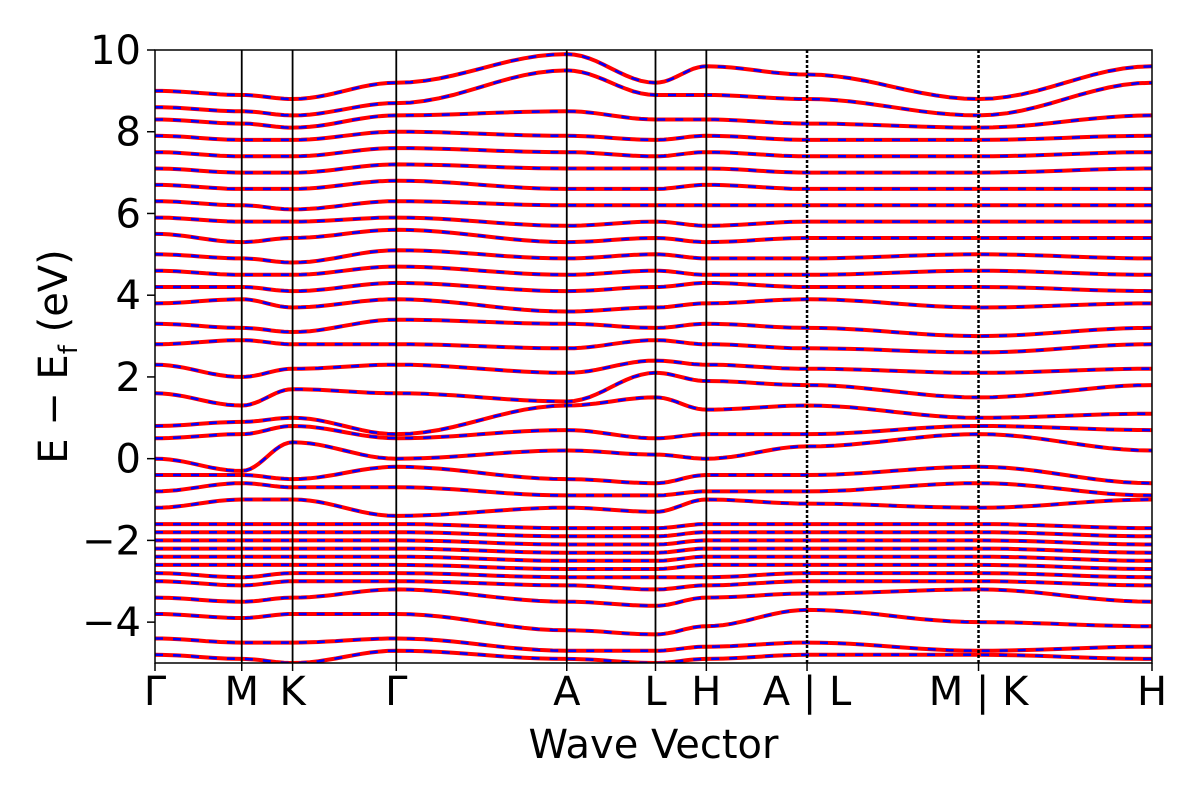 This screenshot has width=1200, height=800. I want to click on x-tick-label: L, so click(655, 692).